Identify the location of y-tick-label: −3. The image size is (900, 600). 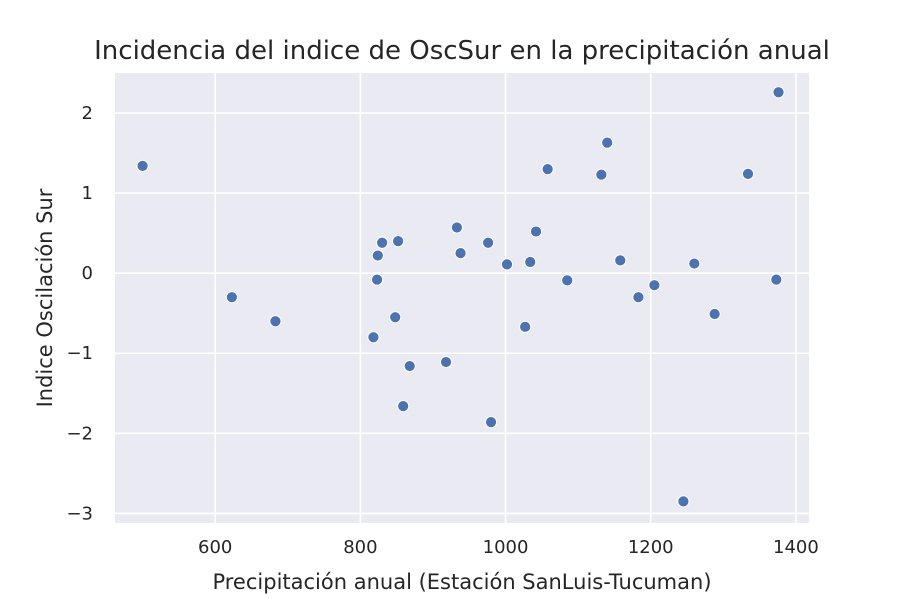
(79, 513).